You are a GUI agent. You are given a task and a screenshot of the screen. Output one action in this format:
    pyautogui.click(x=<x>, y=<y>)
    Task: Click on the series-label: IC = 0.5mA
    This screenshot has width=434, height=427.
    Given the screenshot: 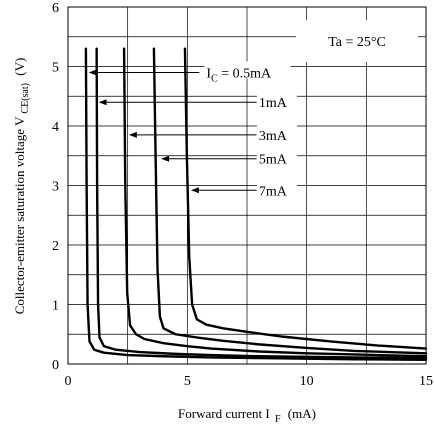 What is the action you would take?
    pyautogui.click(x=239, y=75)
    